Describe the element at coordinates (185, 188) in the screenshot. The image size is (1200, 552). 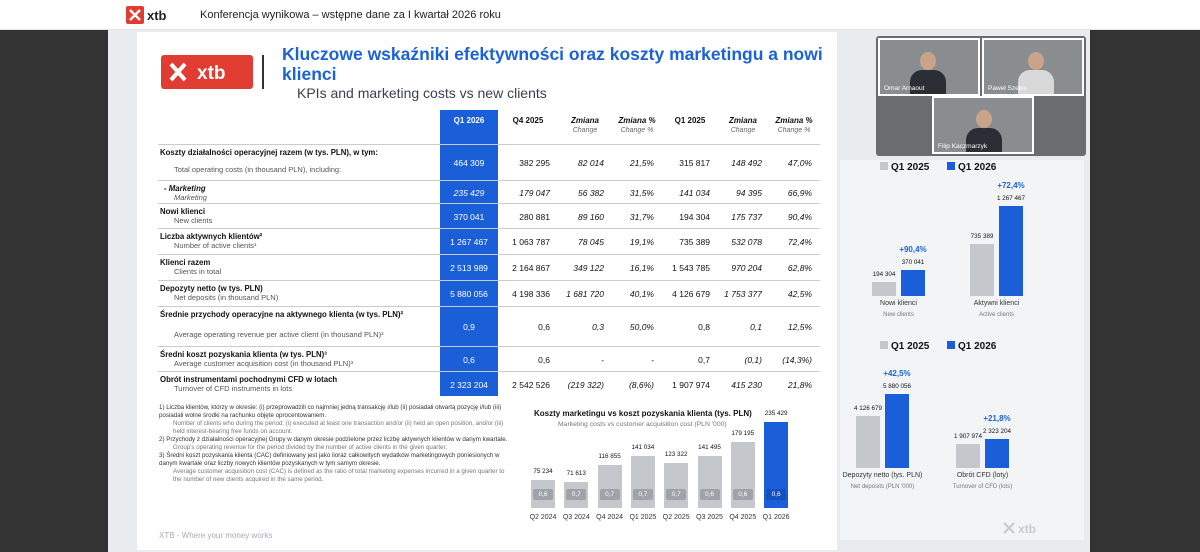
I see `row-label: - Marketing` at that location.